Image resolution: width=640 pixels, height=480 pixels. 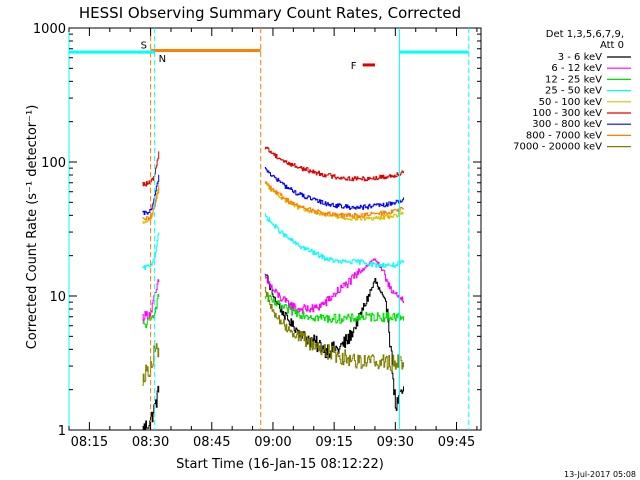 What do you see at coordinates (53, 163) in the screenshot?
I see `y-tick-label: 100` at bounding box center [53, 163].